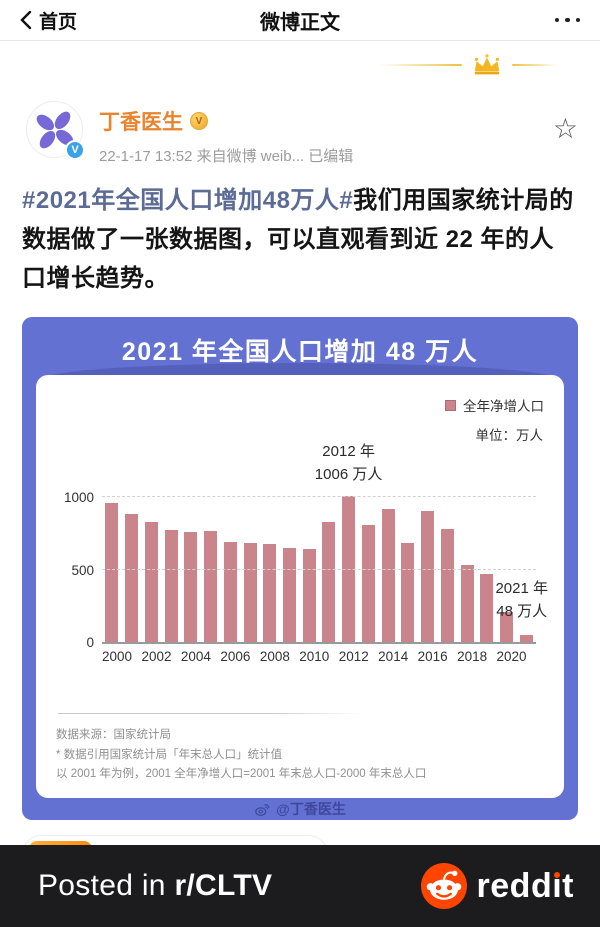 This screenshot has width=600, height=927. What do you see at coordinates (250, 592) in the screenshot?
I see `bar-2007` at bounding box center [250, 592].